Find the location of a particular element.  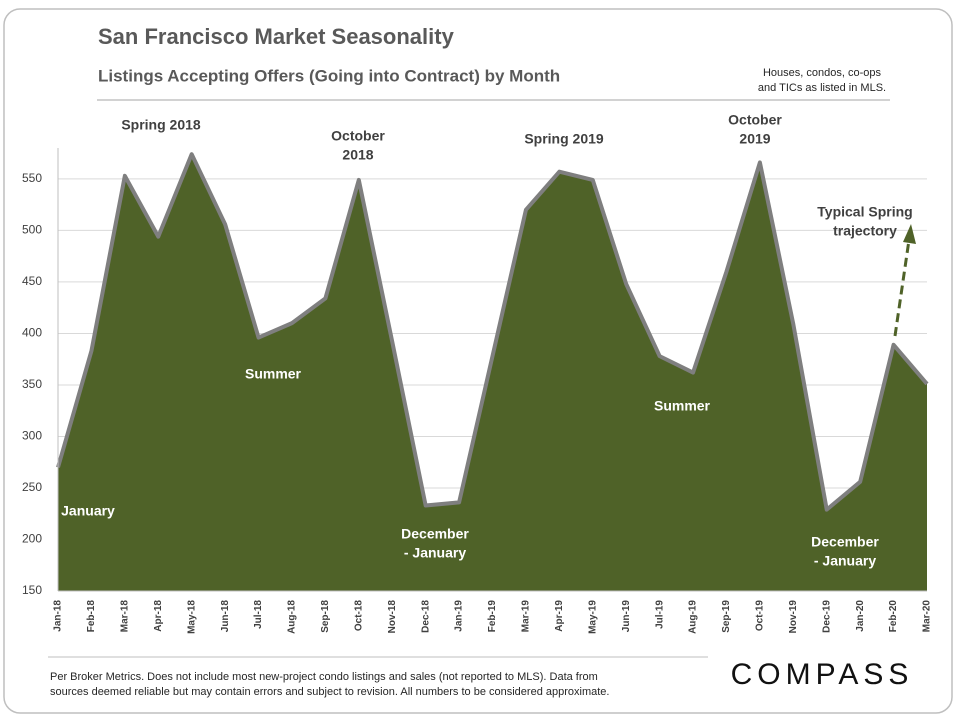

note: and TICs as listed in MLS. is located at coordinates (822, 88).